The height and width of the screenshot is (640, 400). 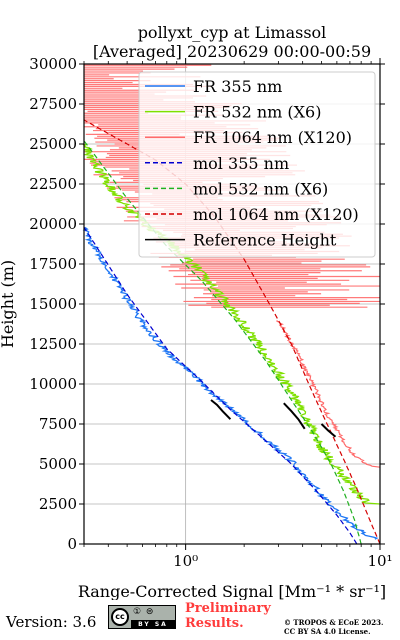 What do you see at coordinates (265, 240) in the screenshot?
I see `legend-label: Reference Height` at bounding box center [265, 240].